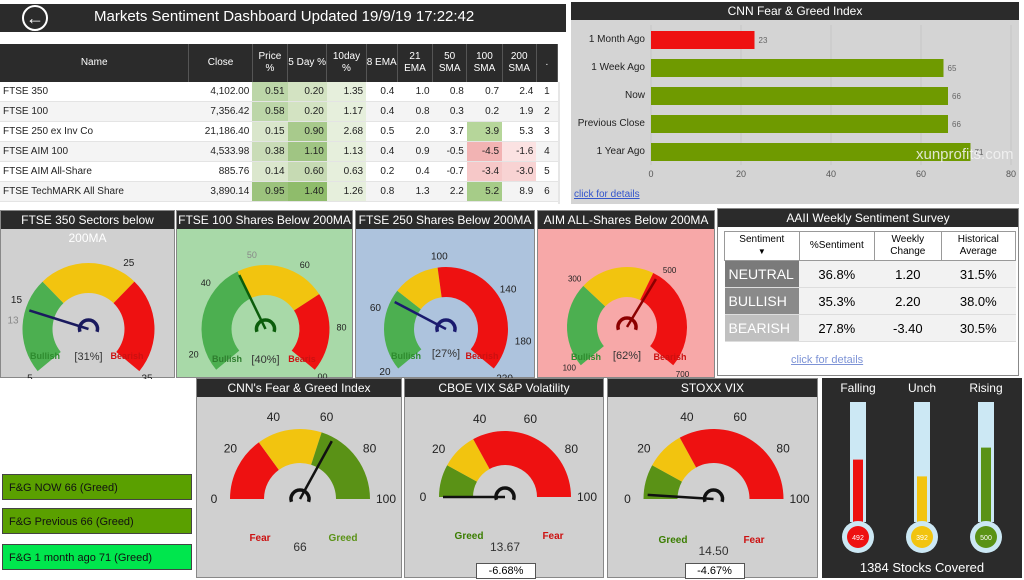 The width and height of the screenshot is (1024, 580). What do you see at coordinates (519, 92) in the screenshot?
I see `table-cell: 2.4` at bounding box center [519, 92].